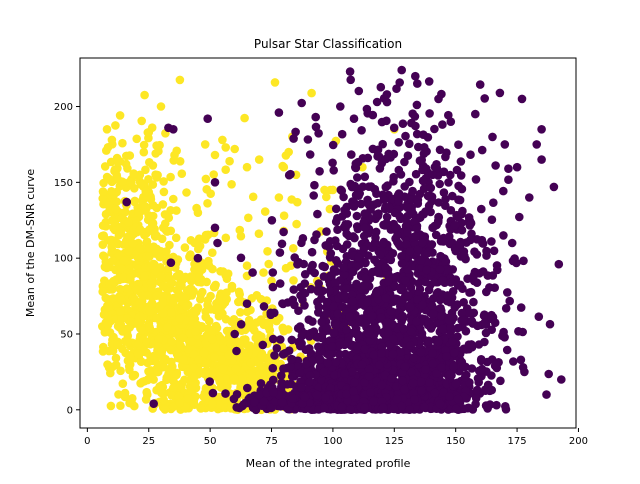  Describe the element at coordinates (517, 441) in the screenshot. I see `x-tick-label: 175` at that location.